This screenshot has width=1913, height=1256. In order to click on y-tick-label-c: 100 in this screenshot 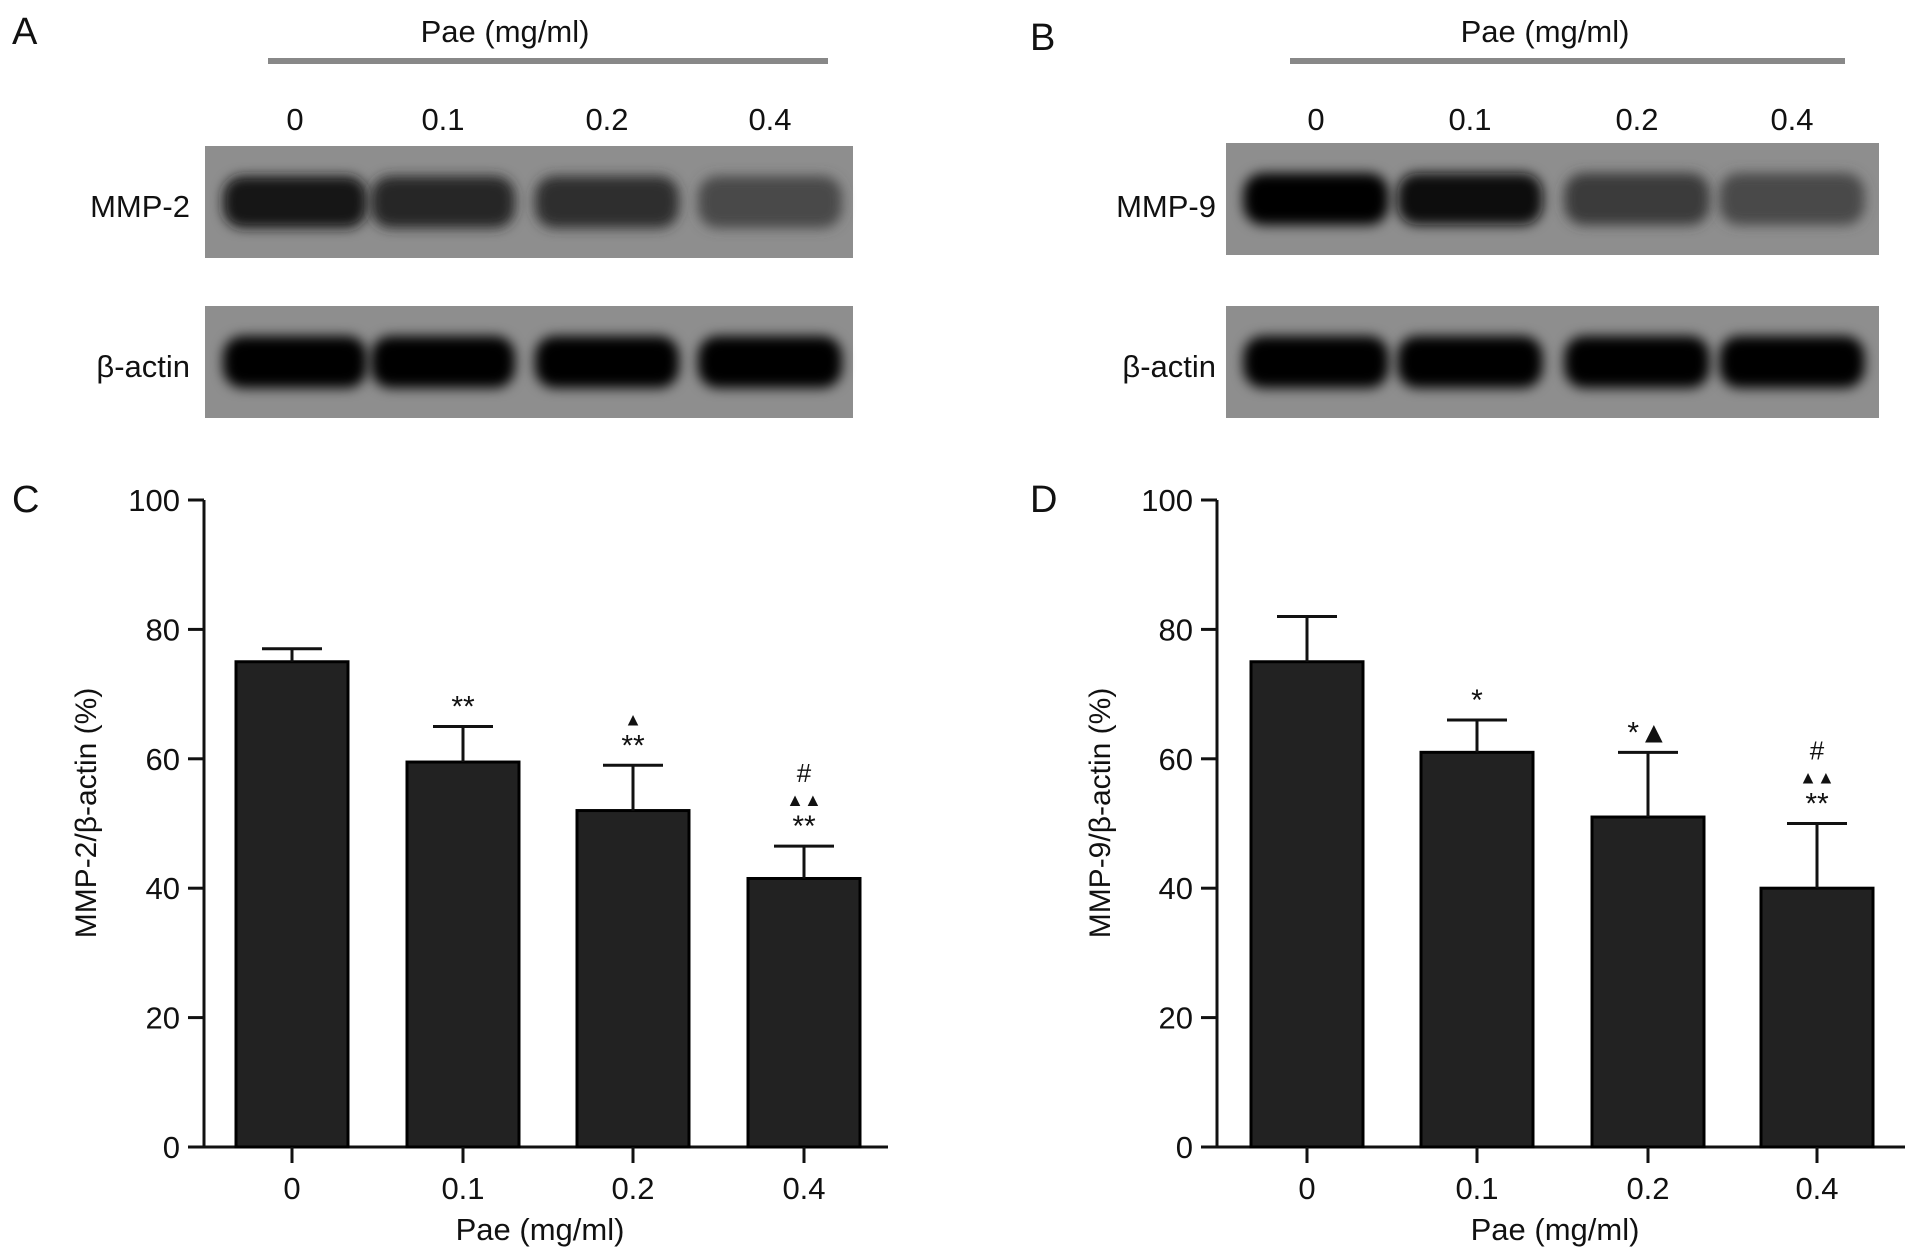, I will do `click(154, 500)`.